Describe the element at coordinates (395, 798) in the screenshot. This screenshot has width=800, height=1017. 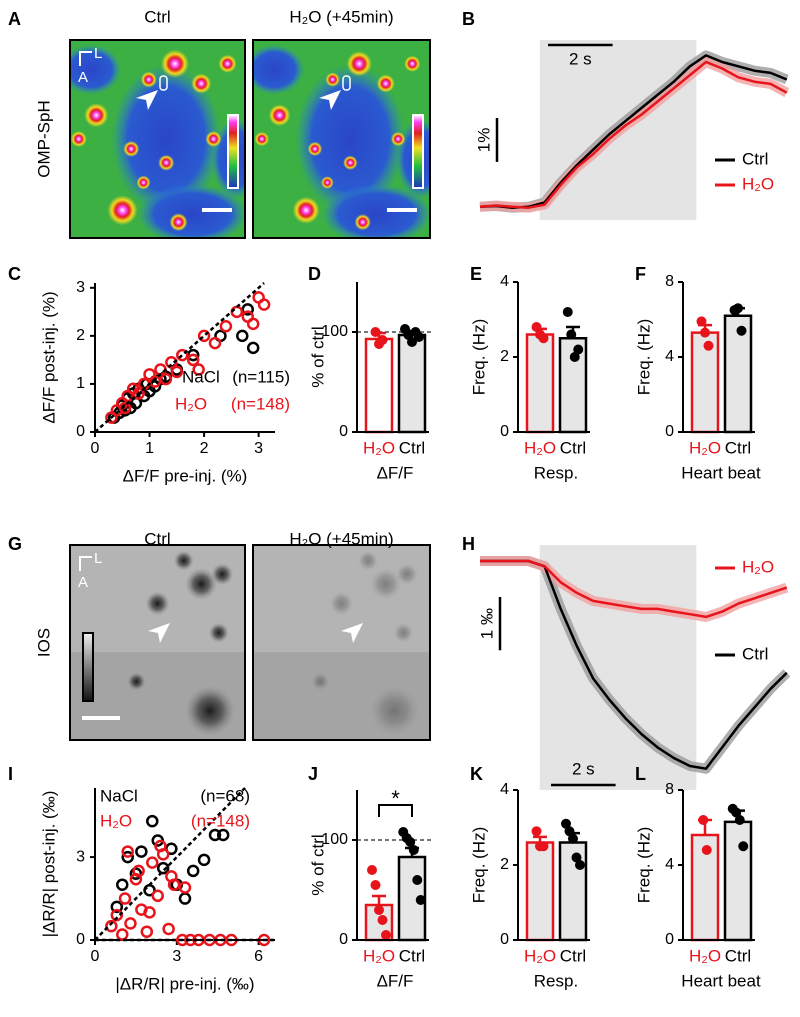
I see `significance-label: *` at that location.